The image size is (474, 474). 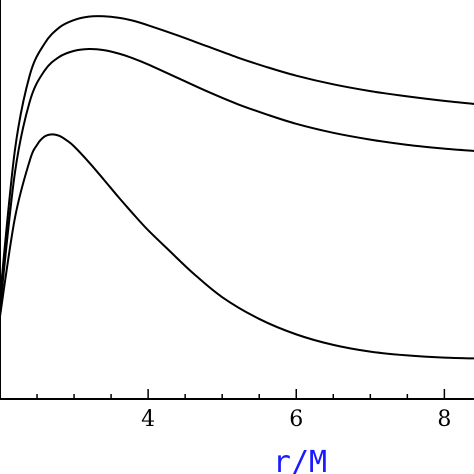 What do you see at coordinates (300, 459) in the screenshot?
I see `x-axis-label: r/M` at bounding box center [300, 459].